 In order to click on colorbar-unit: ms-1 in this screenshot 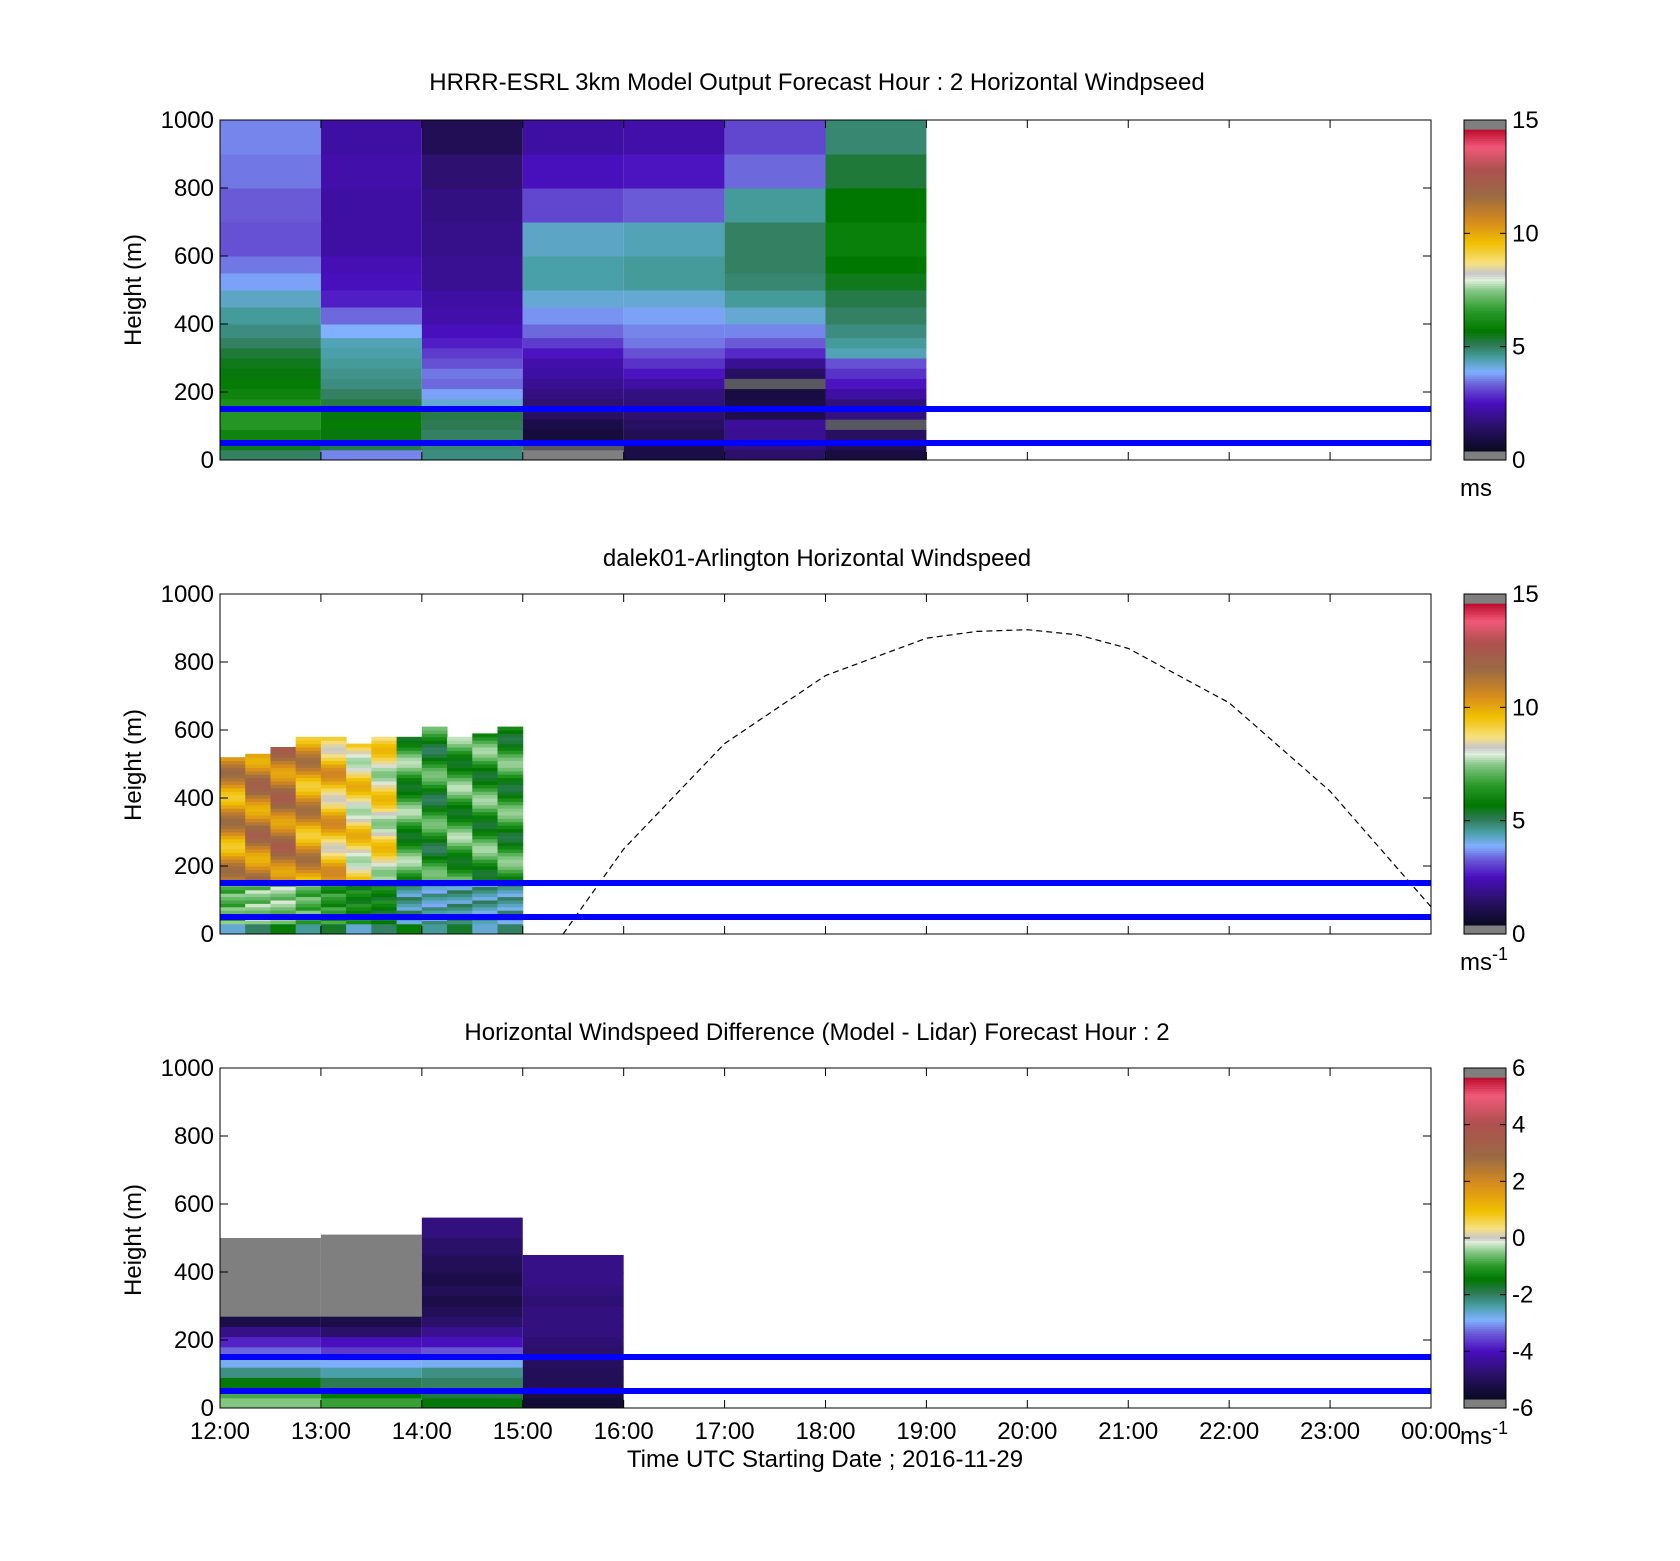, I will do `click(1484, 1434)`.